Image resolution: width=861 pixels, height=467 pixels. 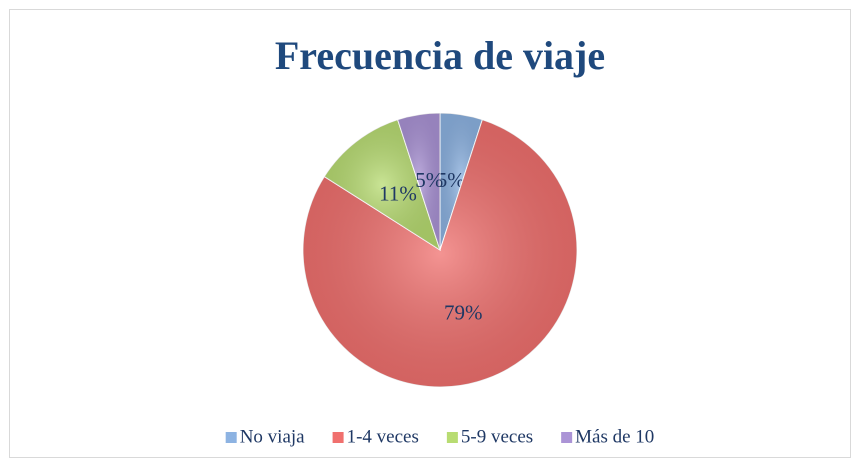 I want to click on data-label: 11%, so click(x=398, y=194).